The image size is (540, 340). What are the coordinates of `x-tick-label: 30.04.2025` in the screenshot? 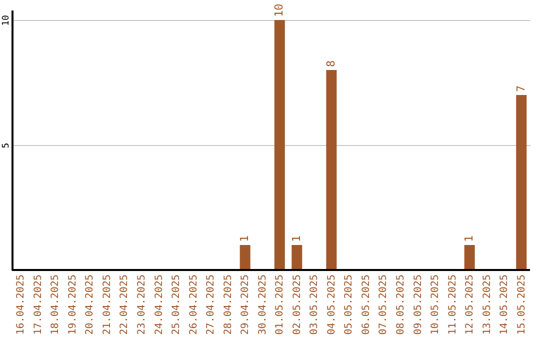 It's located at (262, 304).